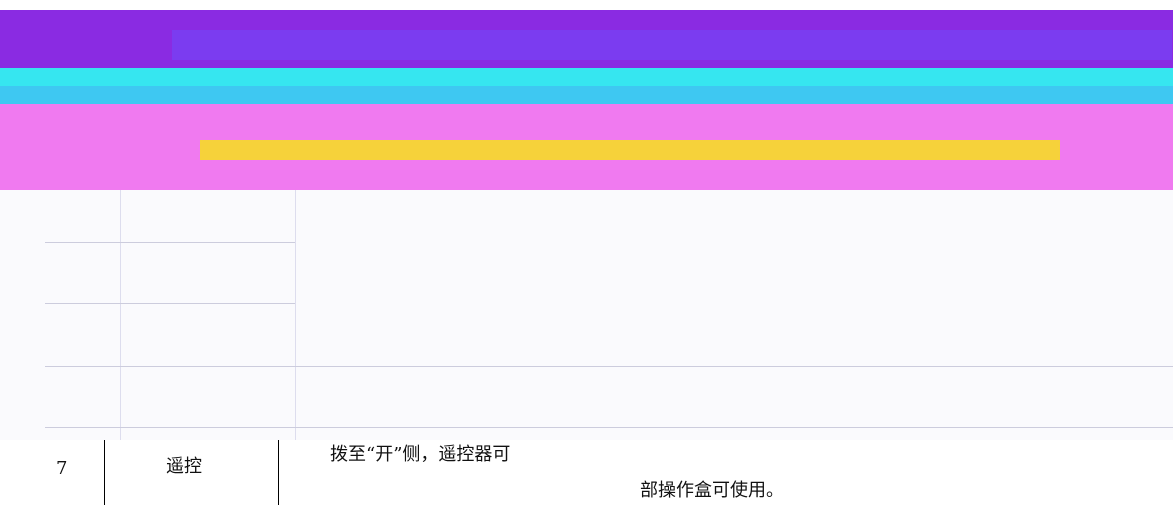 The height and width of the screenshot is (505, 1173). What do you see at coordinates (420, 454) in the screenshot?
I see `row-desc: 拨至“开”侧，遥控器可` at bounding box center [420, 454].